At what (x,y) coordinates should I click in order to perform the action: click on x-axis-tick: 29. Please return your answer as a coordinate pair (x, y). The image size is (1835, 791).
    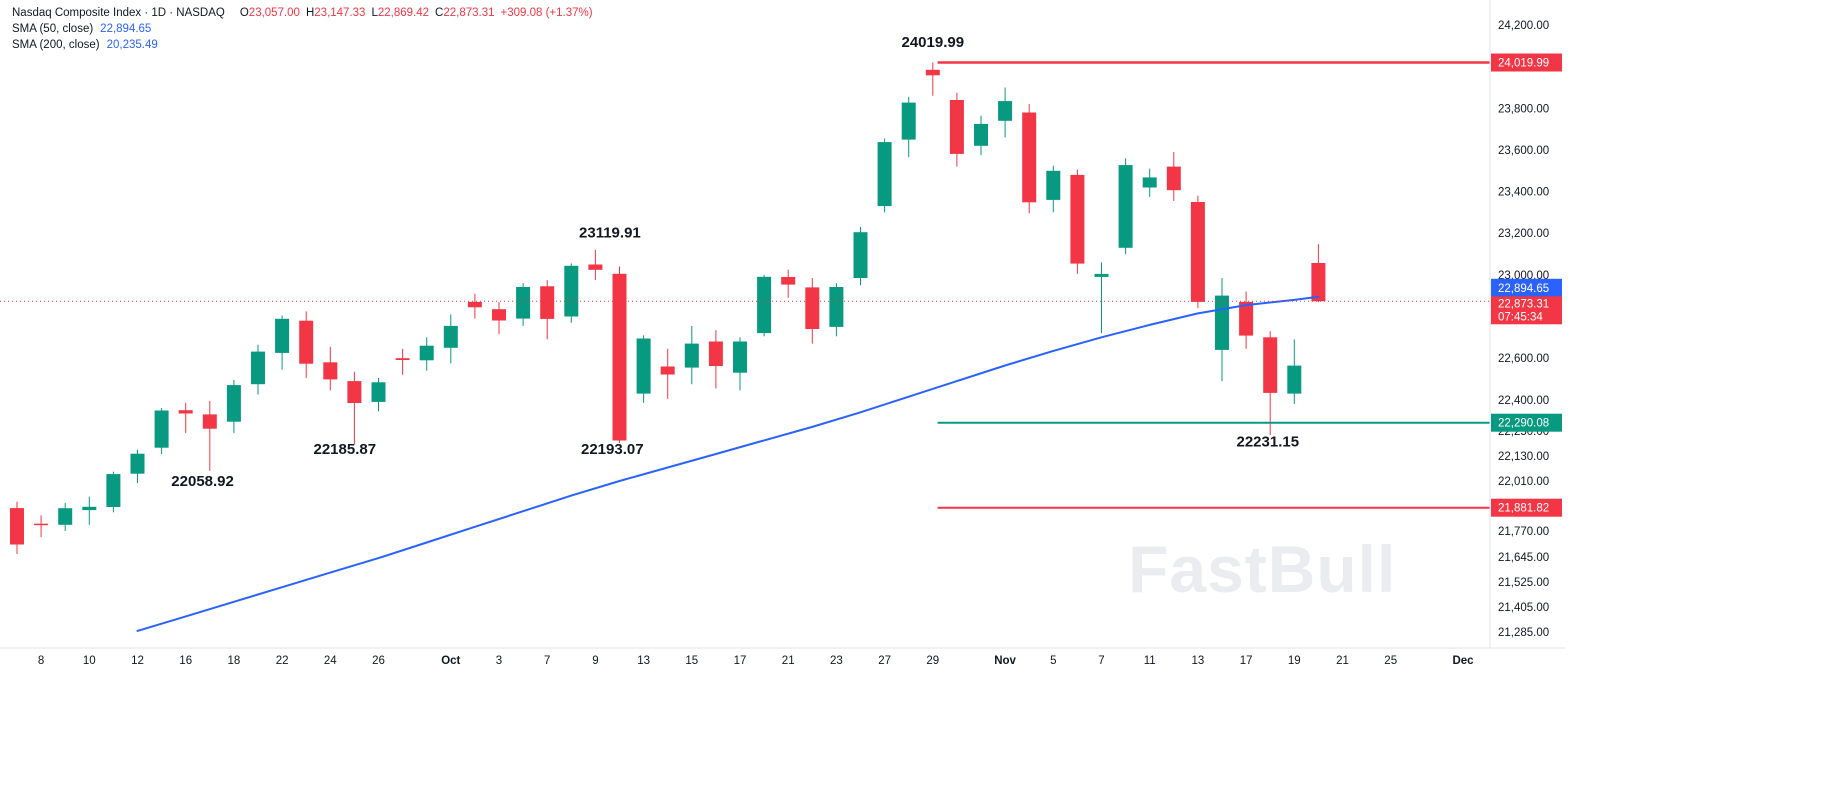
    Looking at the image, I should click on (932, 661).